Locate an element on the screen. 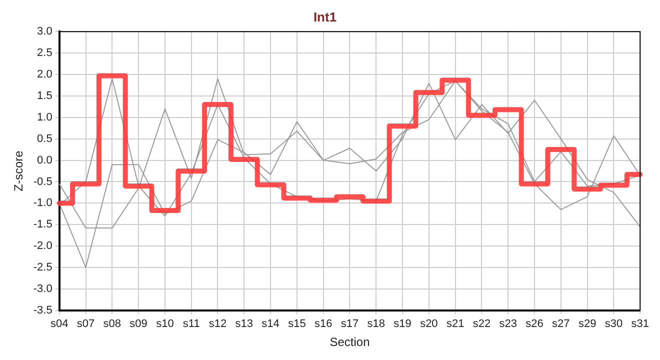 Image resolution: width=660 pixels, height=360 pixels. x-tick-label: s14 is located at coordinates (271, 324).